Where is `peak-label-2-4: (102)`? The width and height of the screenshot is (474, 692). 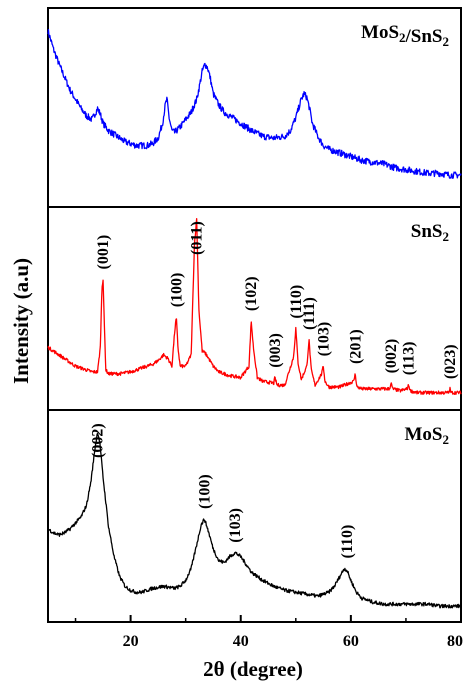 peak-label-2-4: (102) is located at coordinates (251, 293).